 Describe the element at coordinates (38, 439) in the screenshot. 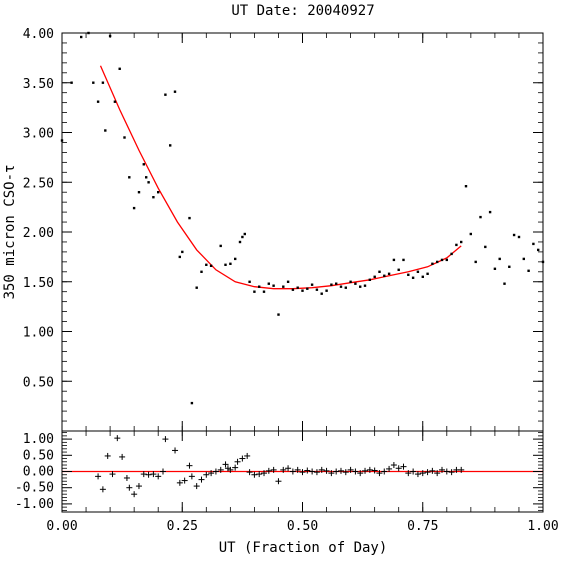

I see `residual-y-tick-label: 1.00` at that location.